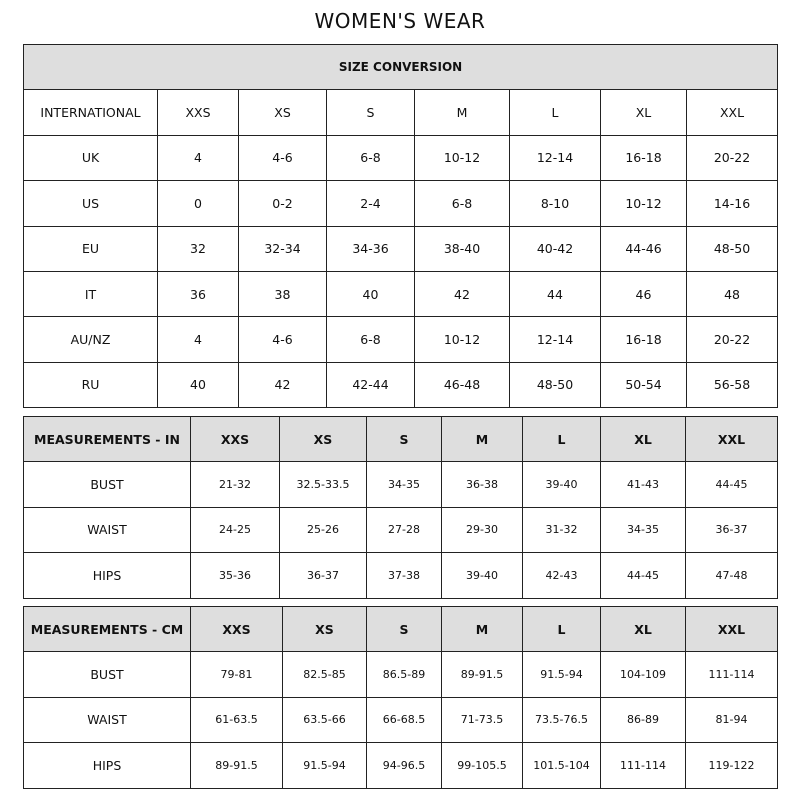  What do you see at coordinates (324, 720) in the screenshot?
I see `table-cell: 63.5-66` at bounding box center [324, 720].